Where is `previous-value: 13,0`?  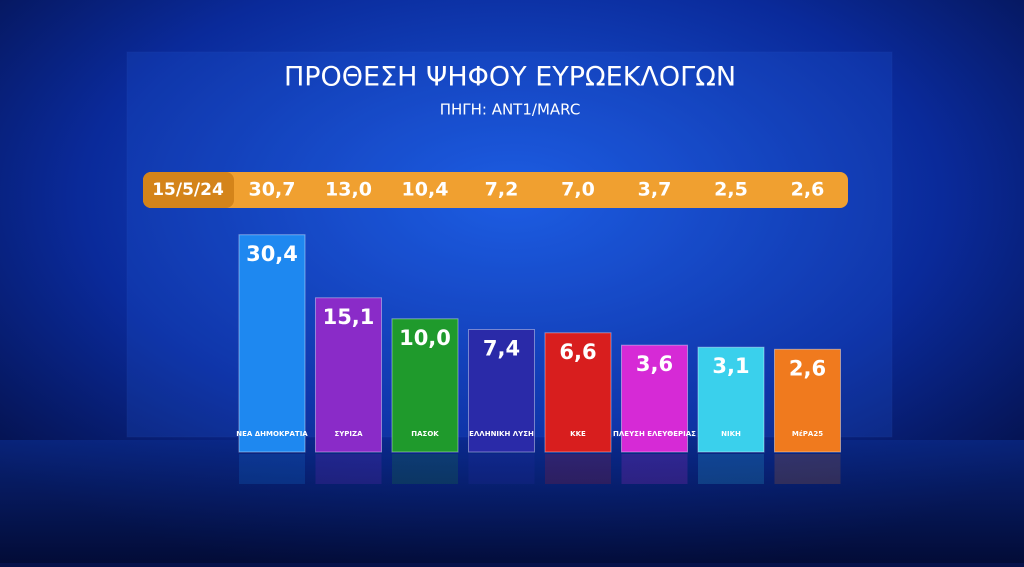
previous-value: 13,0 is located at coordinates (348, 190).